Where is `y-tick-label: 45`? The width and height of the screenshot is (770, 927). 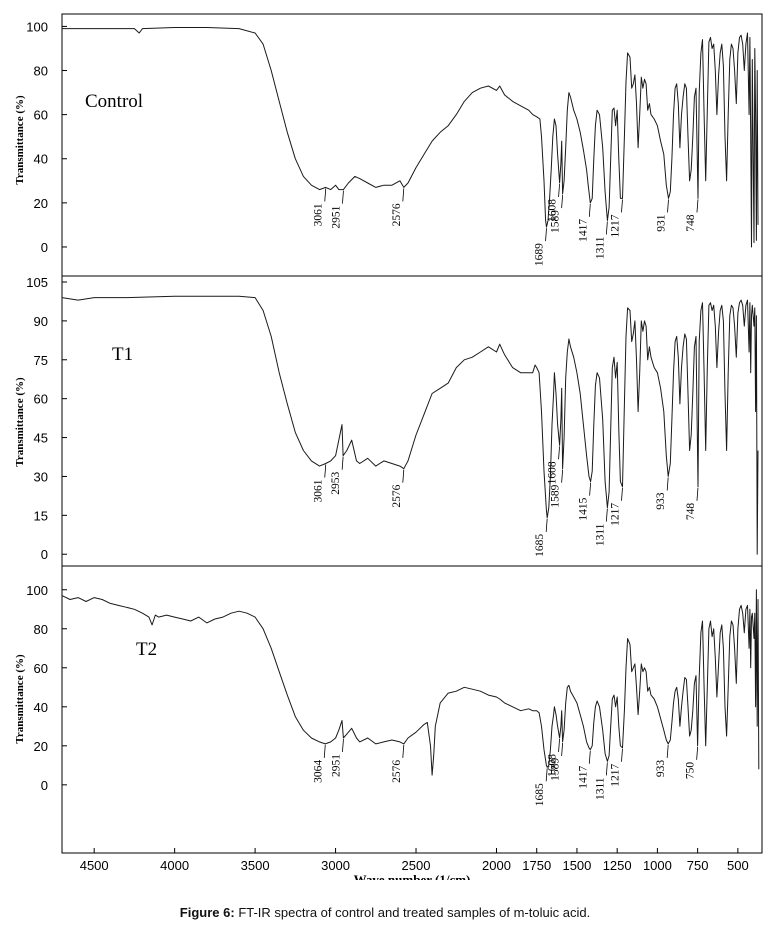
y-tick-label: 45 is located at coordinates (41, 438).